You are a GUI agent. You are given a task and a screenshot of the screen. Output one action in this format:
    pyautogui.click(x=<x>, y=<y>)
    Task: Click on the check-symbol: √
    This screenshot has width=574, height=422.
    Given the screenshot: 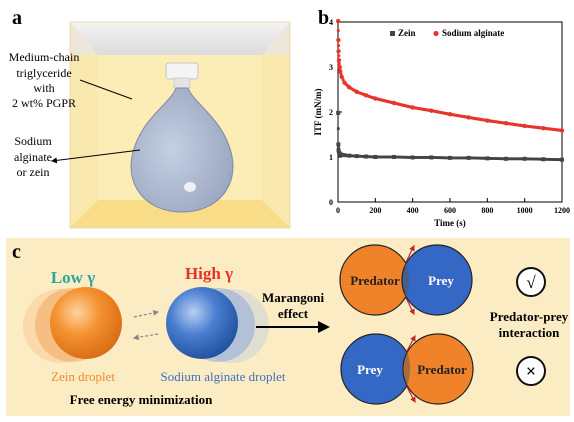 What is the action you would take?
    pyautogui.click(x=531, y=282)
    